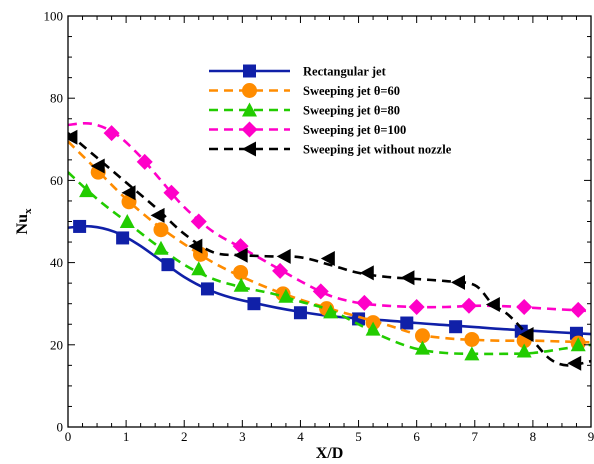 This screenshot has width=594, height=464. I want to click on legend-label: Sweeping jet without nozzle, so click(377, 150).